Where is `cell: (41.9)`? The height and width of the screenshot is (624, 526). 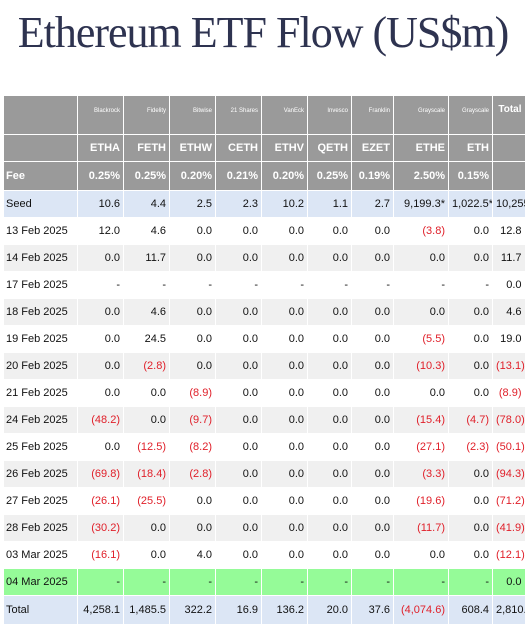 cell: (41.9) is located at coordinates (509, 528).